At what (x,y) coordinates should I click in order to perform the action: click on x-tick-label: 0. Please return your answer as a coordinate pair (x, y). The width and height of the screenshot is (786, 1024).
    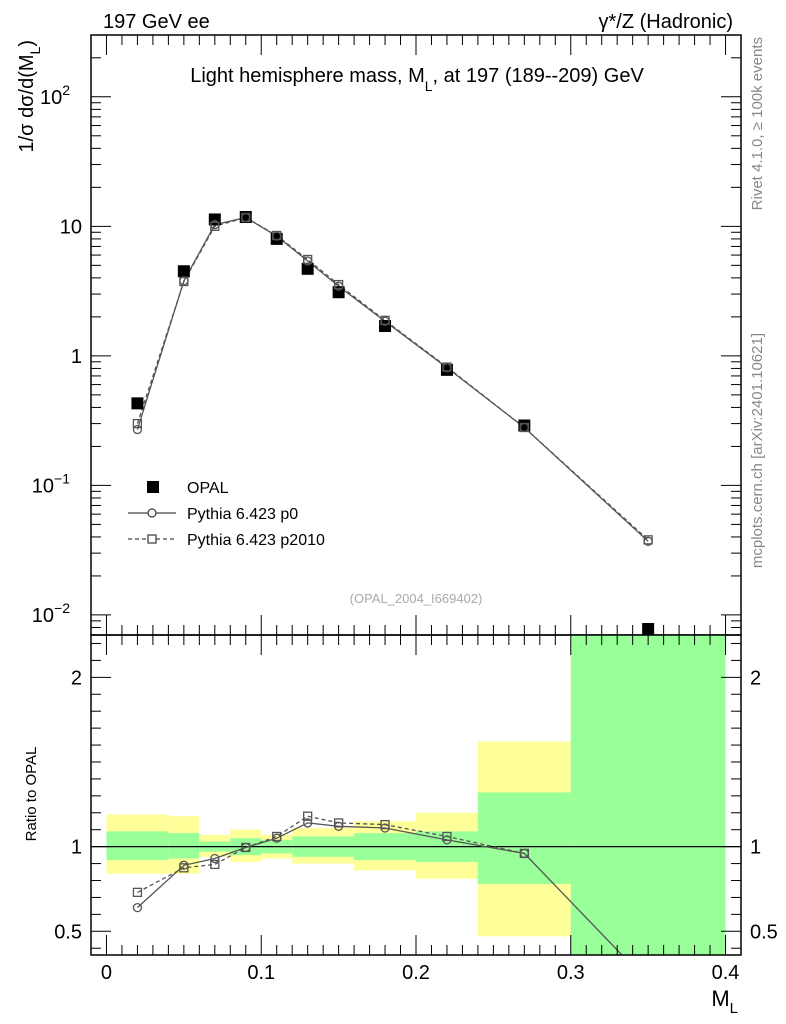
    Looking at the image, I should click on (106, 973).